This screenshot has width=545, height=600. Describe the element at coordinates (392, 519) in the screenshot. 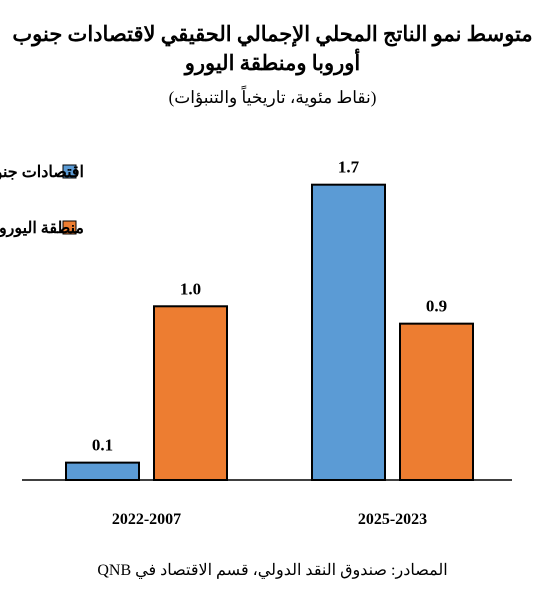

I see `x-tick-label: 2025-2023` at that location.